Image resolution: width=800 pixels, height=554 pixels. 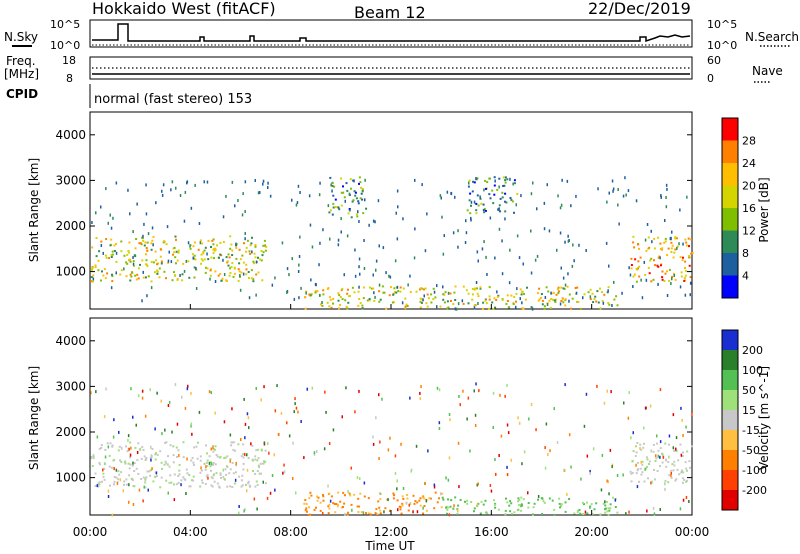 I want to click on colorbar-segment, so click(x=730, y=129).